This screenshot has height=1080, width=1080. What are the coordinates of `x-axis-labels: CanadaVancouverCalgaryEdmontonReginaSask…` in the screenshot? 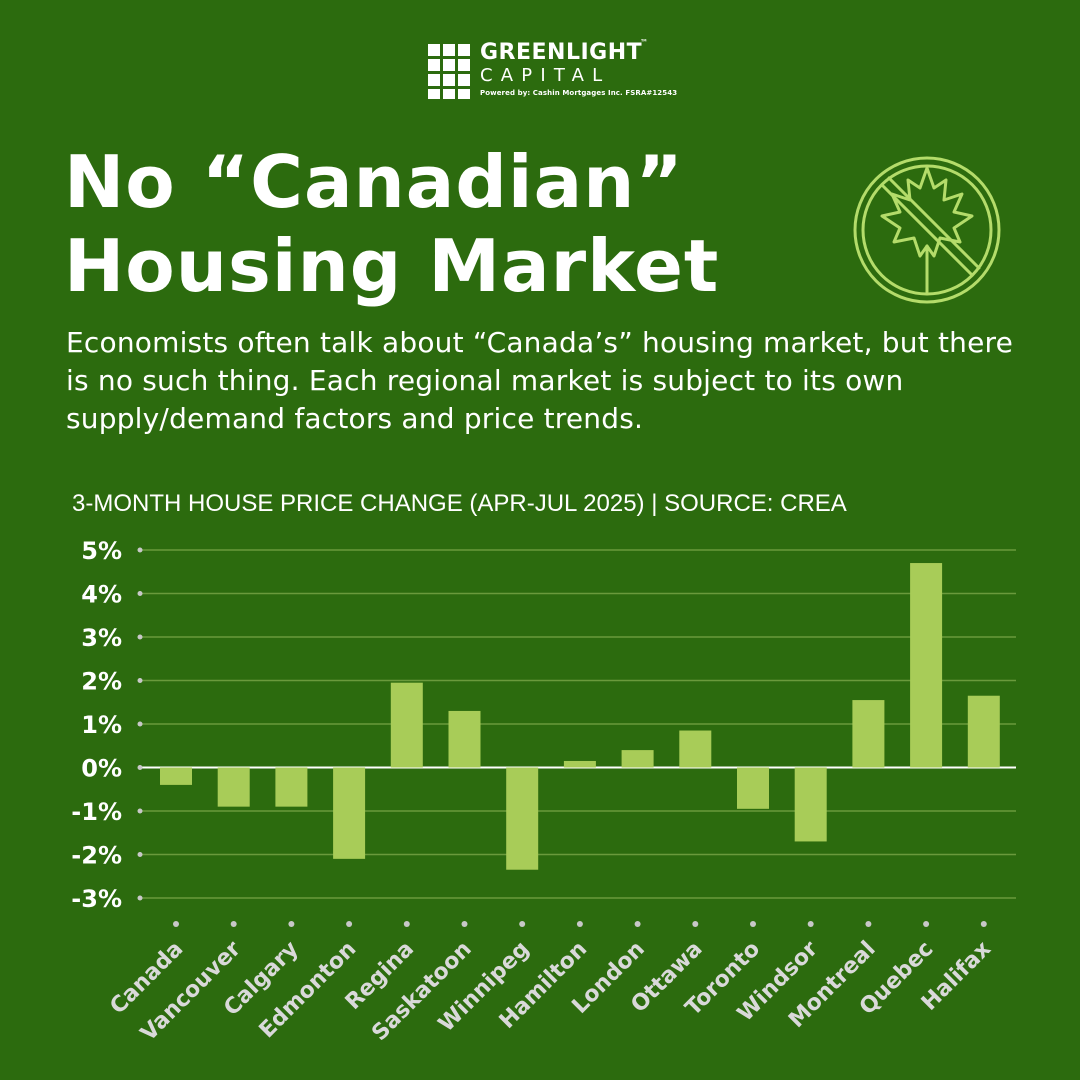 It's located at (550, 991).